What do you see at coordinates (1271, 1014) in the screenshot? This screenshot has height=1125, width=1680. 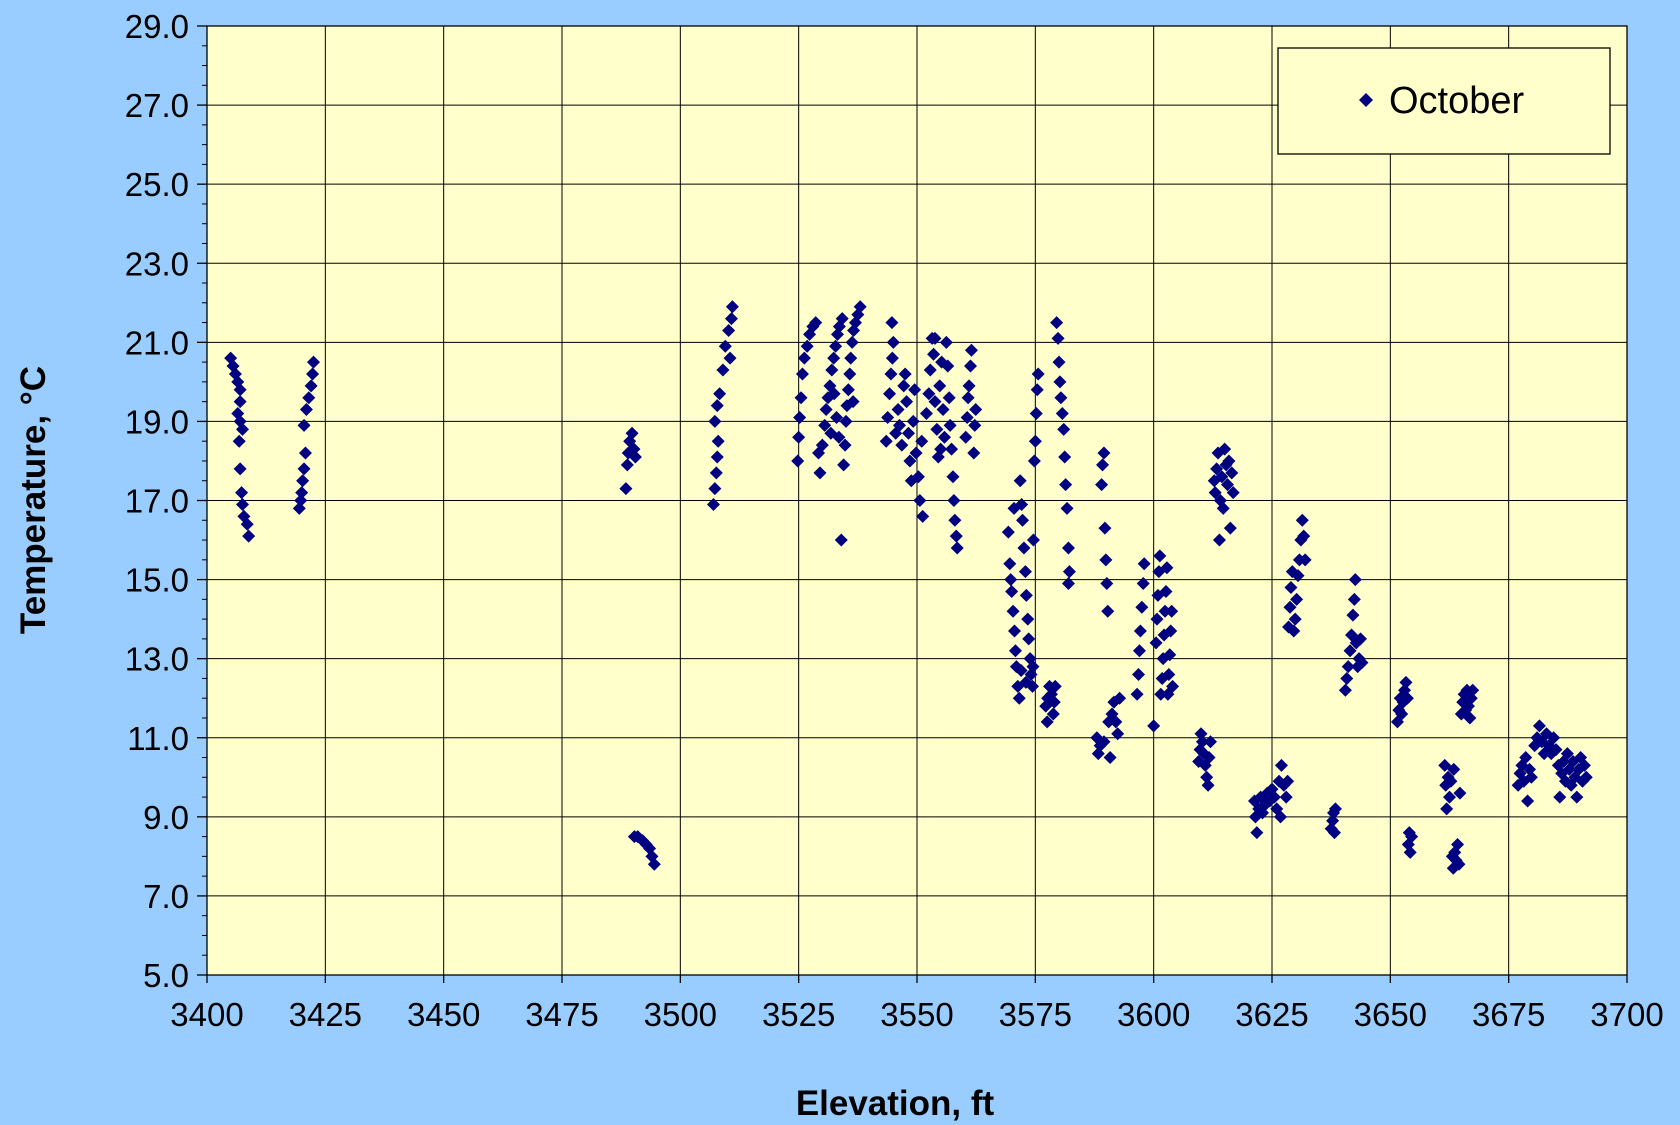 I see `x-tick-label: 3625` at bounding box center [1271, 1014].